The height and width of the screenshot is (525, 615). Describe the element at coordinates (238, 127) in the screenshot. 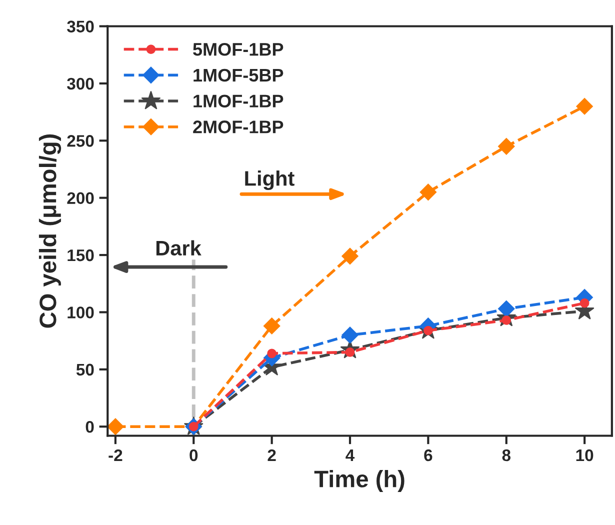

I see `legend-label: 2MOF-1BP` at that location.